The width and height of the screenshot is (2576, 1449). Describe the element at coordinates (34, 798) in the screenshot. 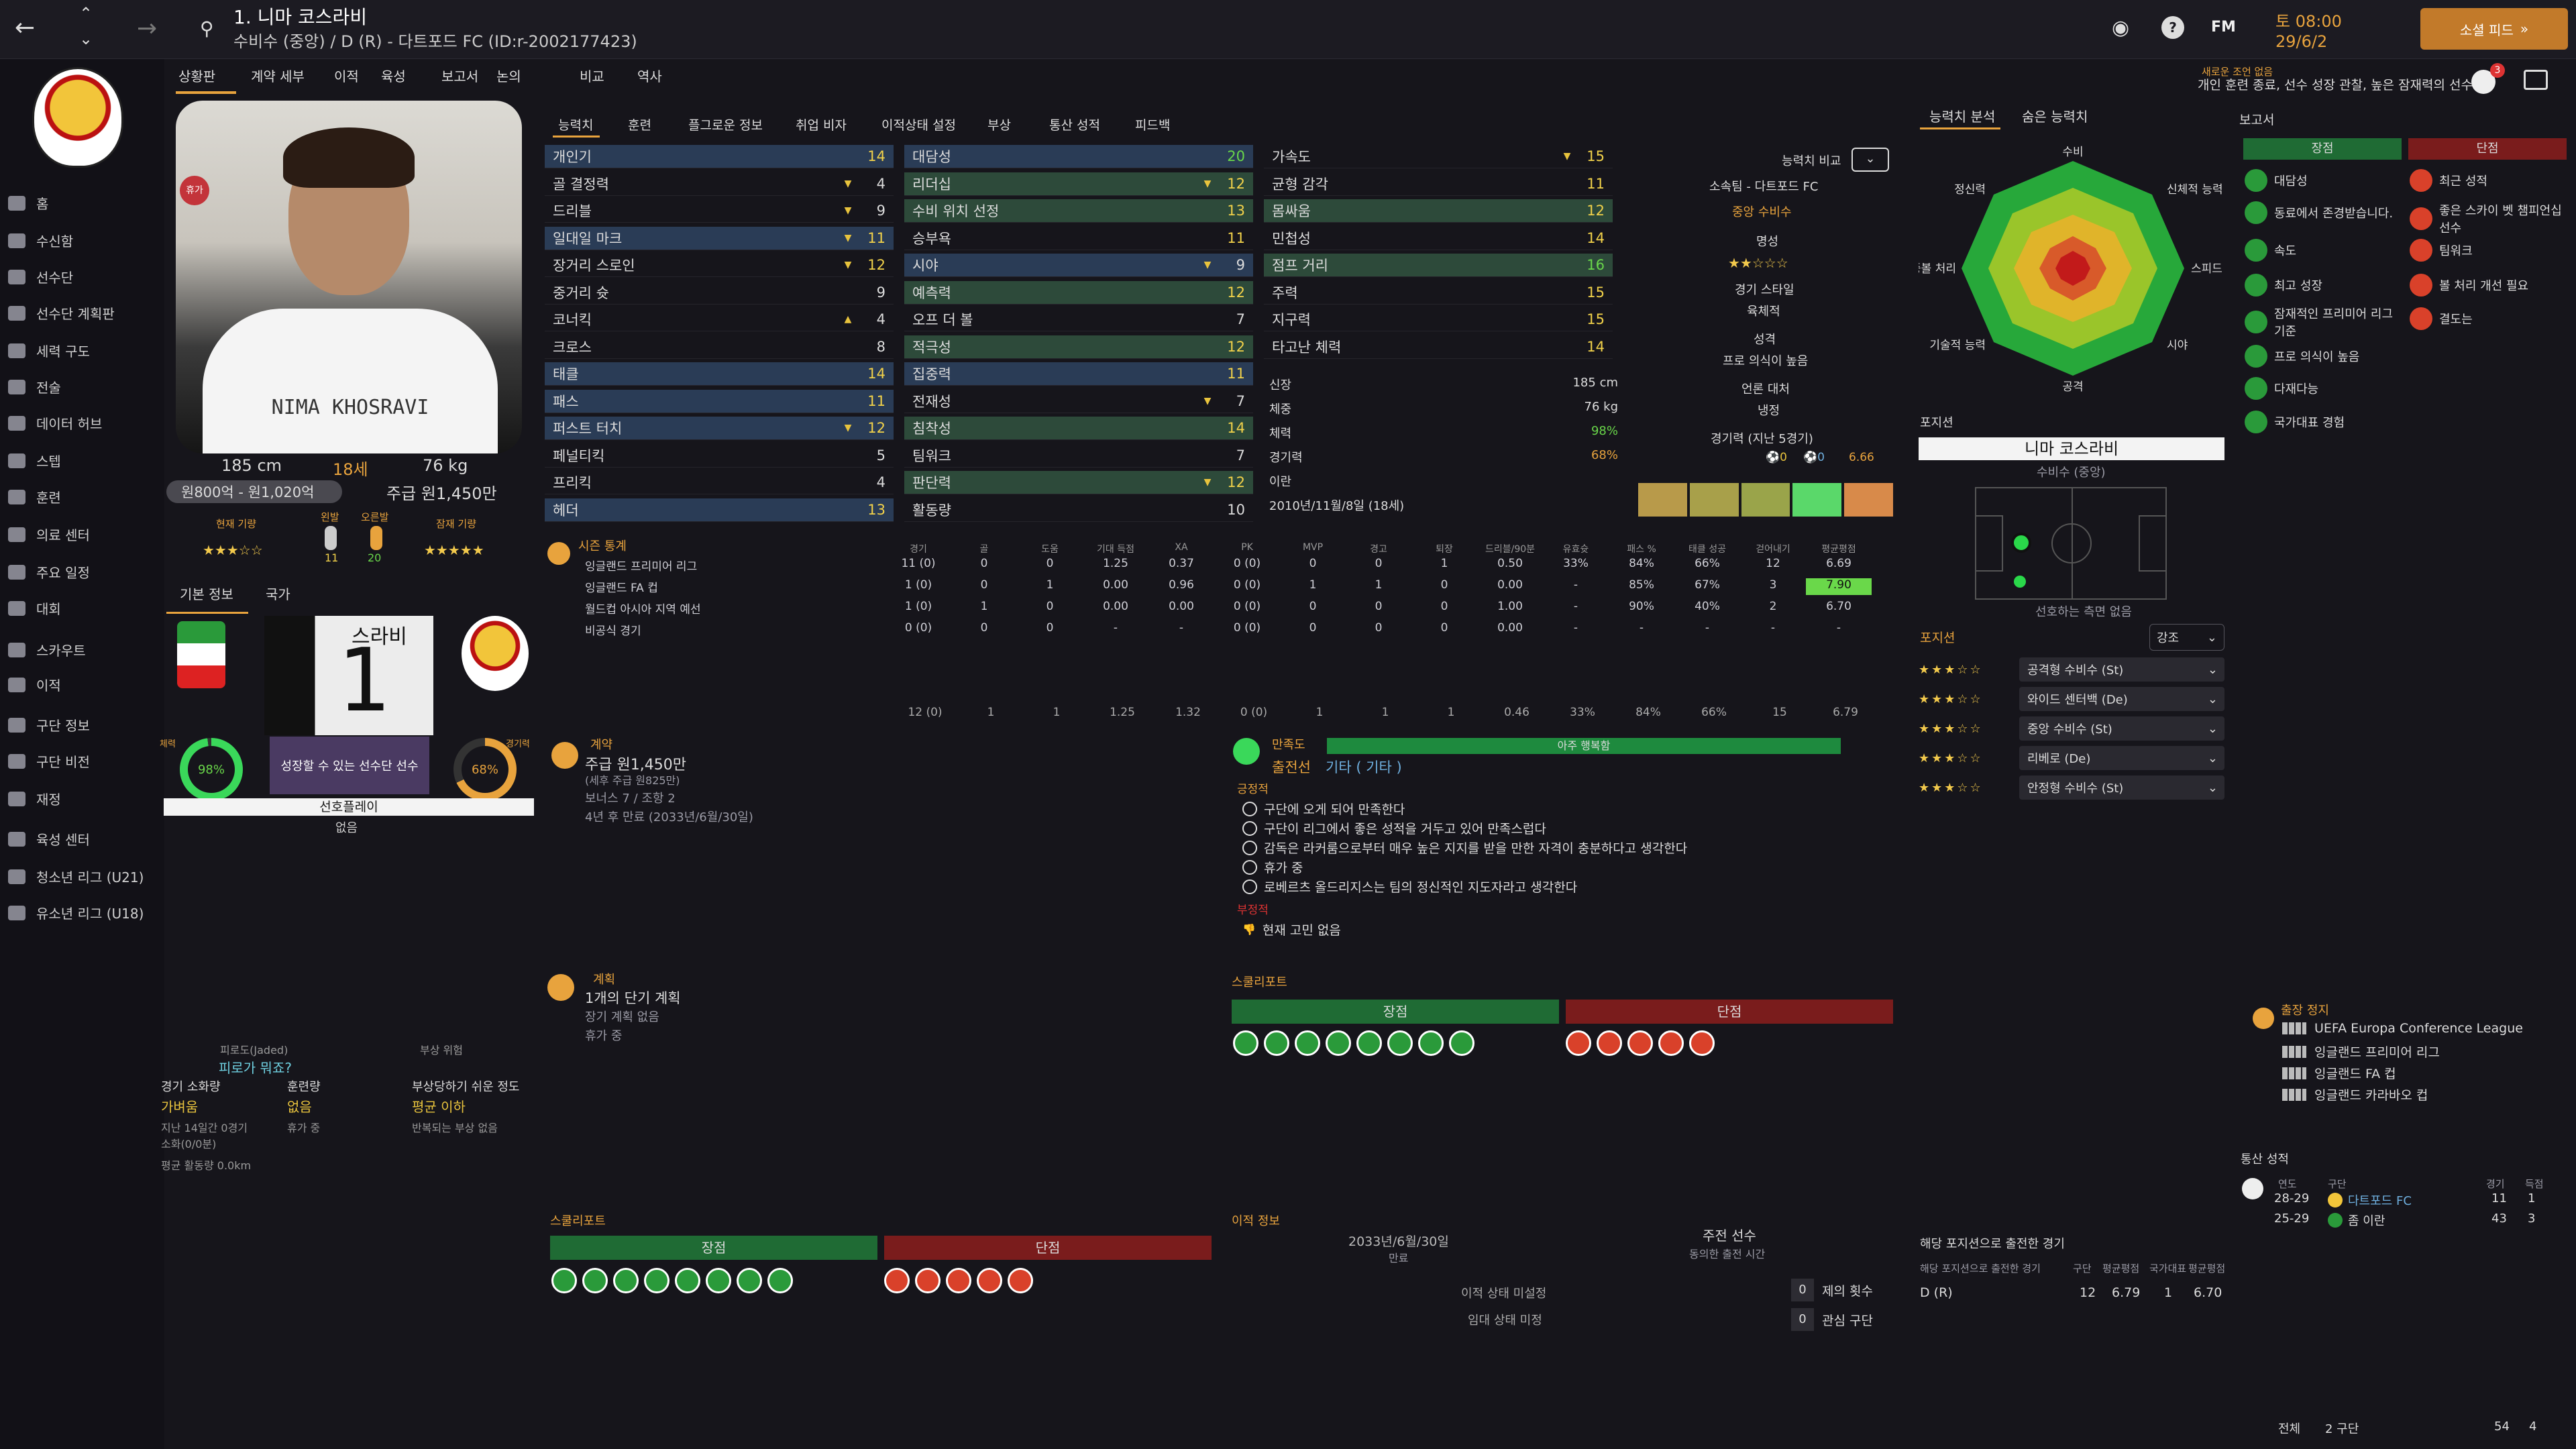

I see `sidebar-item-finances: 재정` at that location.